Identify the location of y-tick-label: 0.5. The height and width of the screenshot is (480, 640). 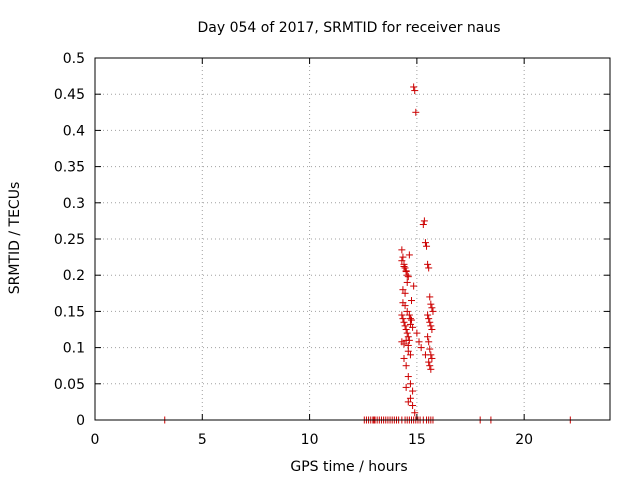
(74, 59).